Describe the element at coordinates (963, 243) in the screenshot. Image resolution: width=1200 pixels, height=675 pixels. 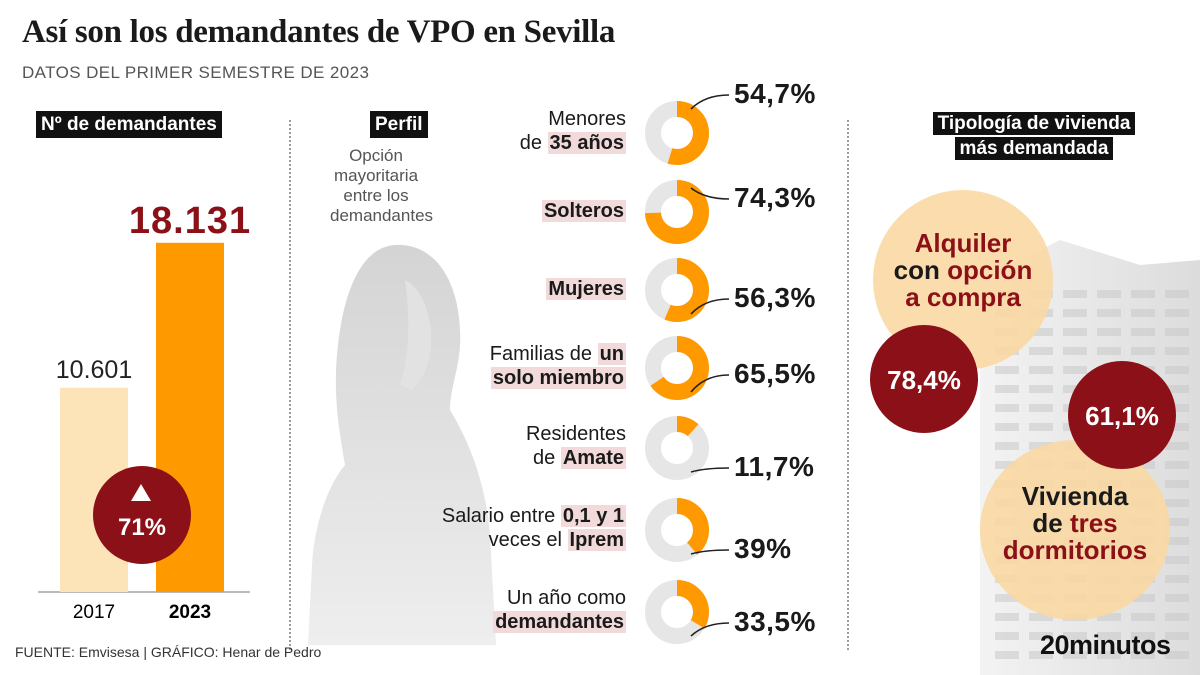
I see `typology-text: Alquiler` at that location.